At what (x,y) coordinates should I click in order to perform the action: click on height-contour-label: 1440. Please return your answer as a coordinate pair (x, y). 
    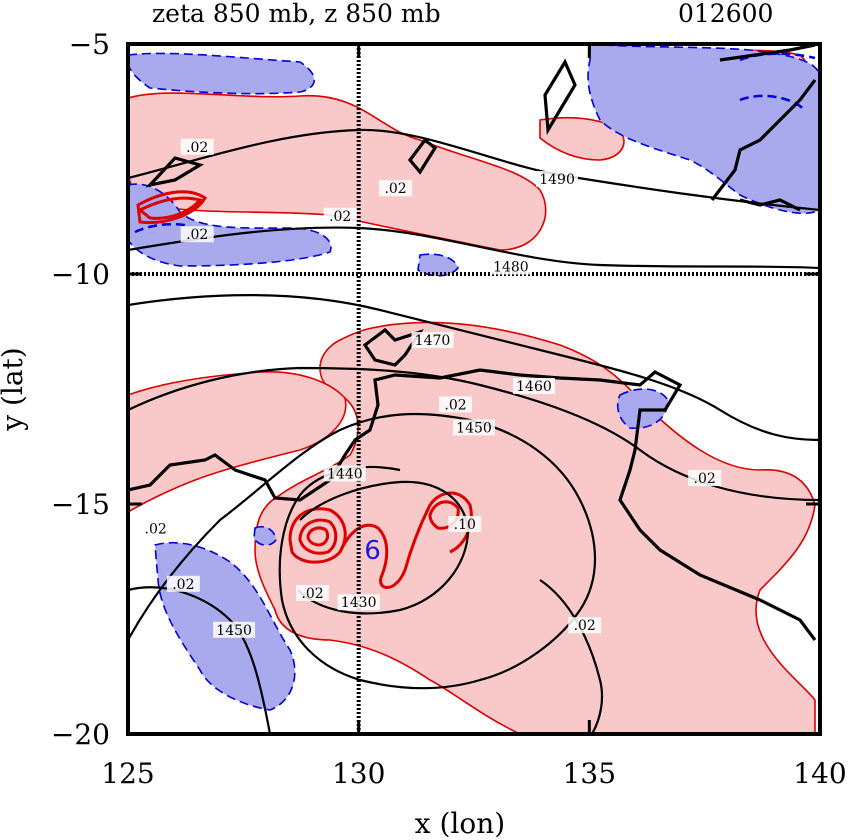
    Looking at the image, I should click on (345, 474).